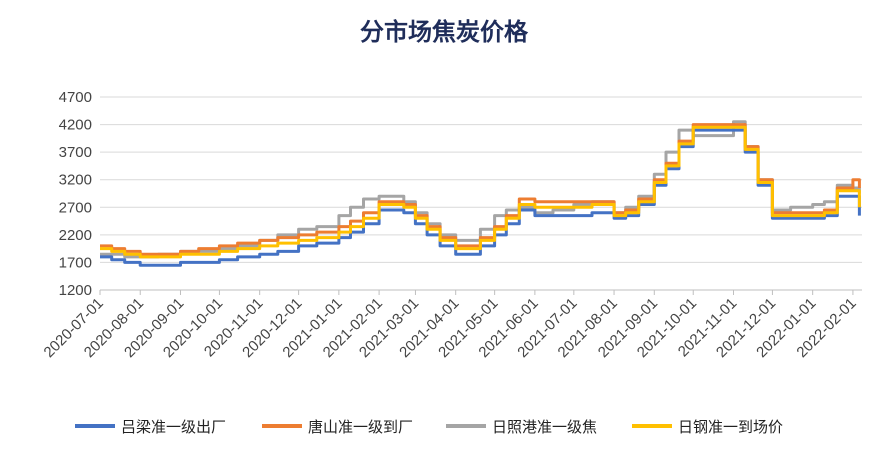 The image size is (888, 457). Describe the element at coordinates (75, 152) in the screenshot. I see `y-tick-label: 3700` at that location.